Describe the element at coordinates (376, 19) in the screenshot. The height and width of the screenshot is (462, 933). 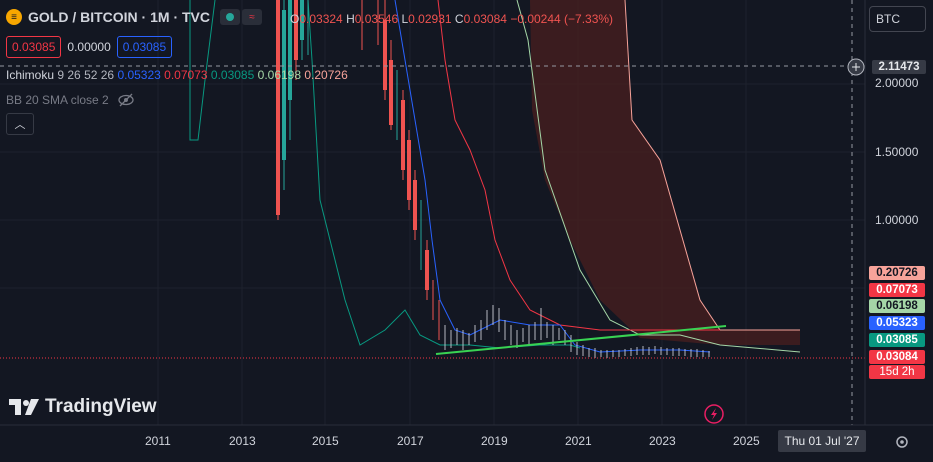
I see `high-value: 0.03546` at that location.